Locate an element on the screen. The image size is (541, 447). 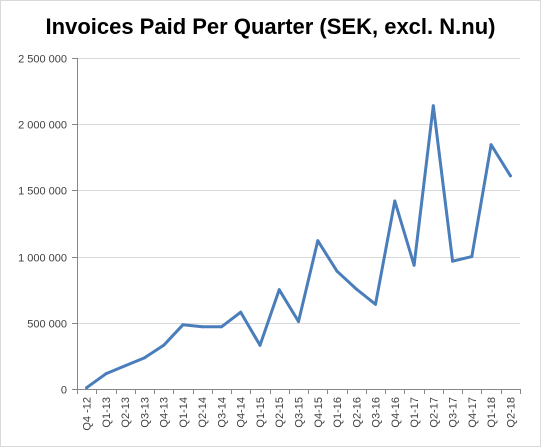
x-tick-label: Q2-16 is located at coordinates (357, 412).